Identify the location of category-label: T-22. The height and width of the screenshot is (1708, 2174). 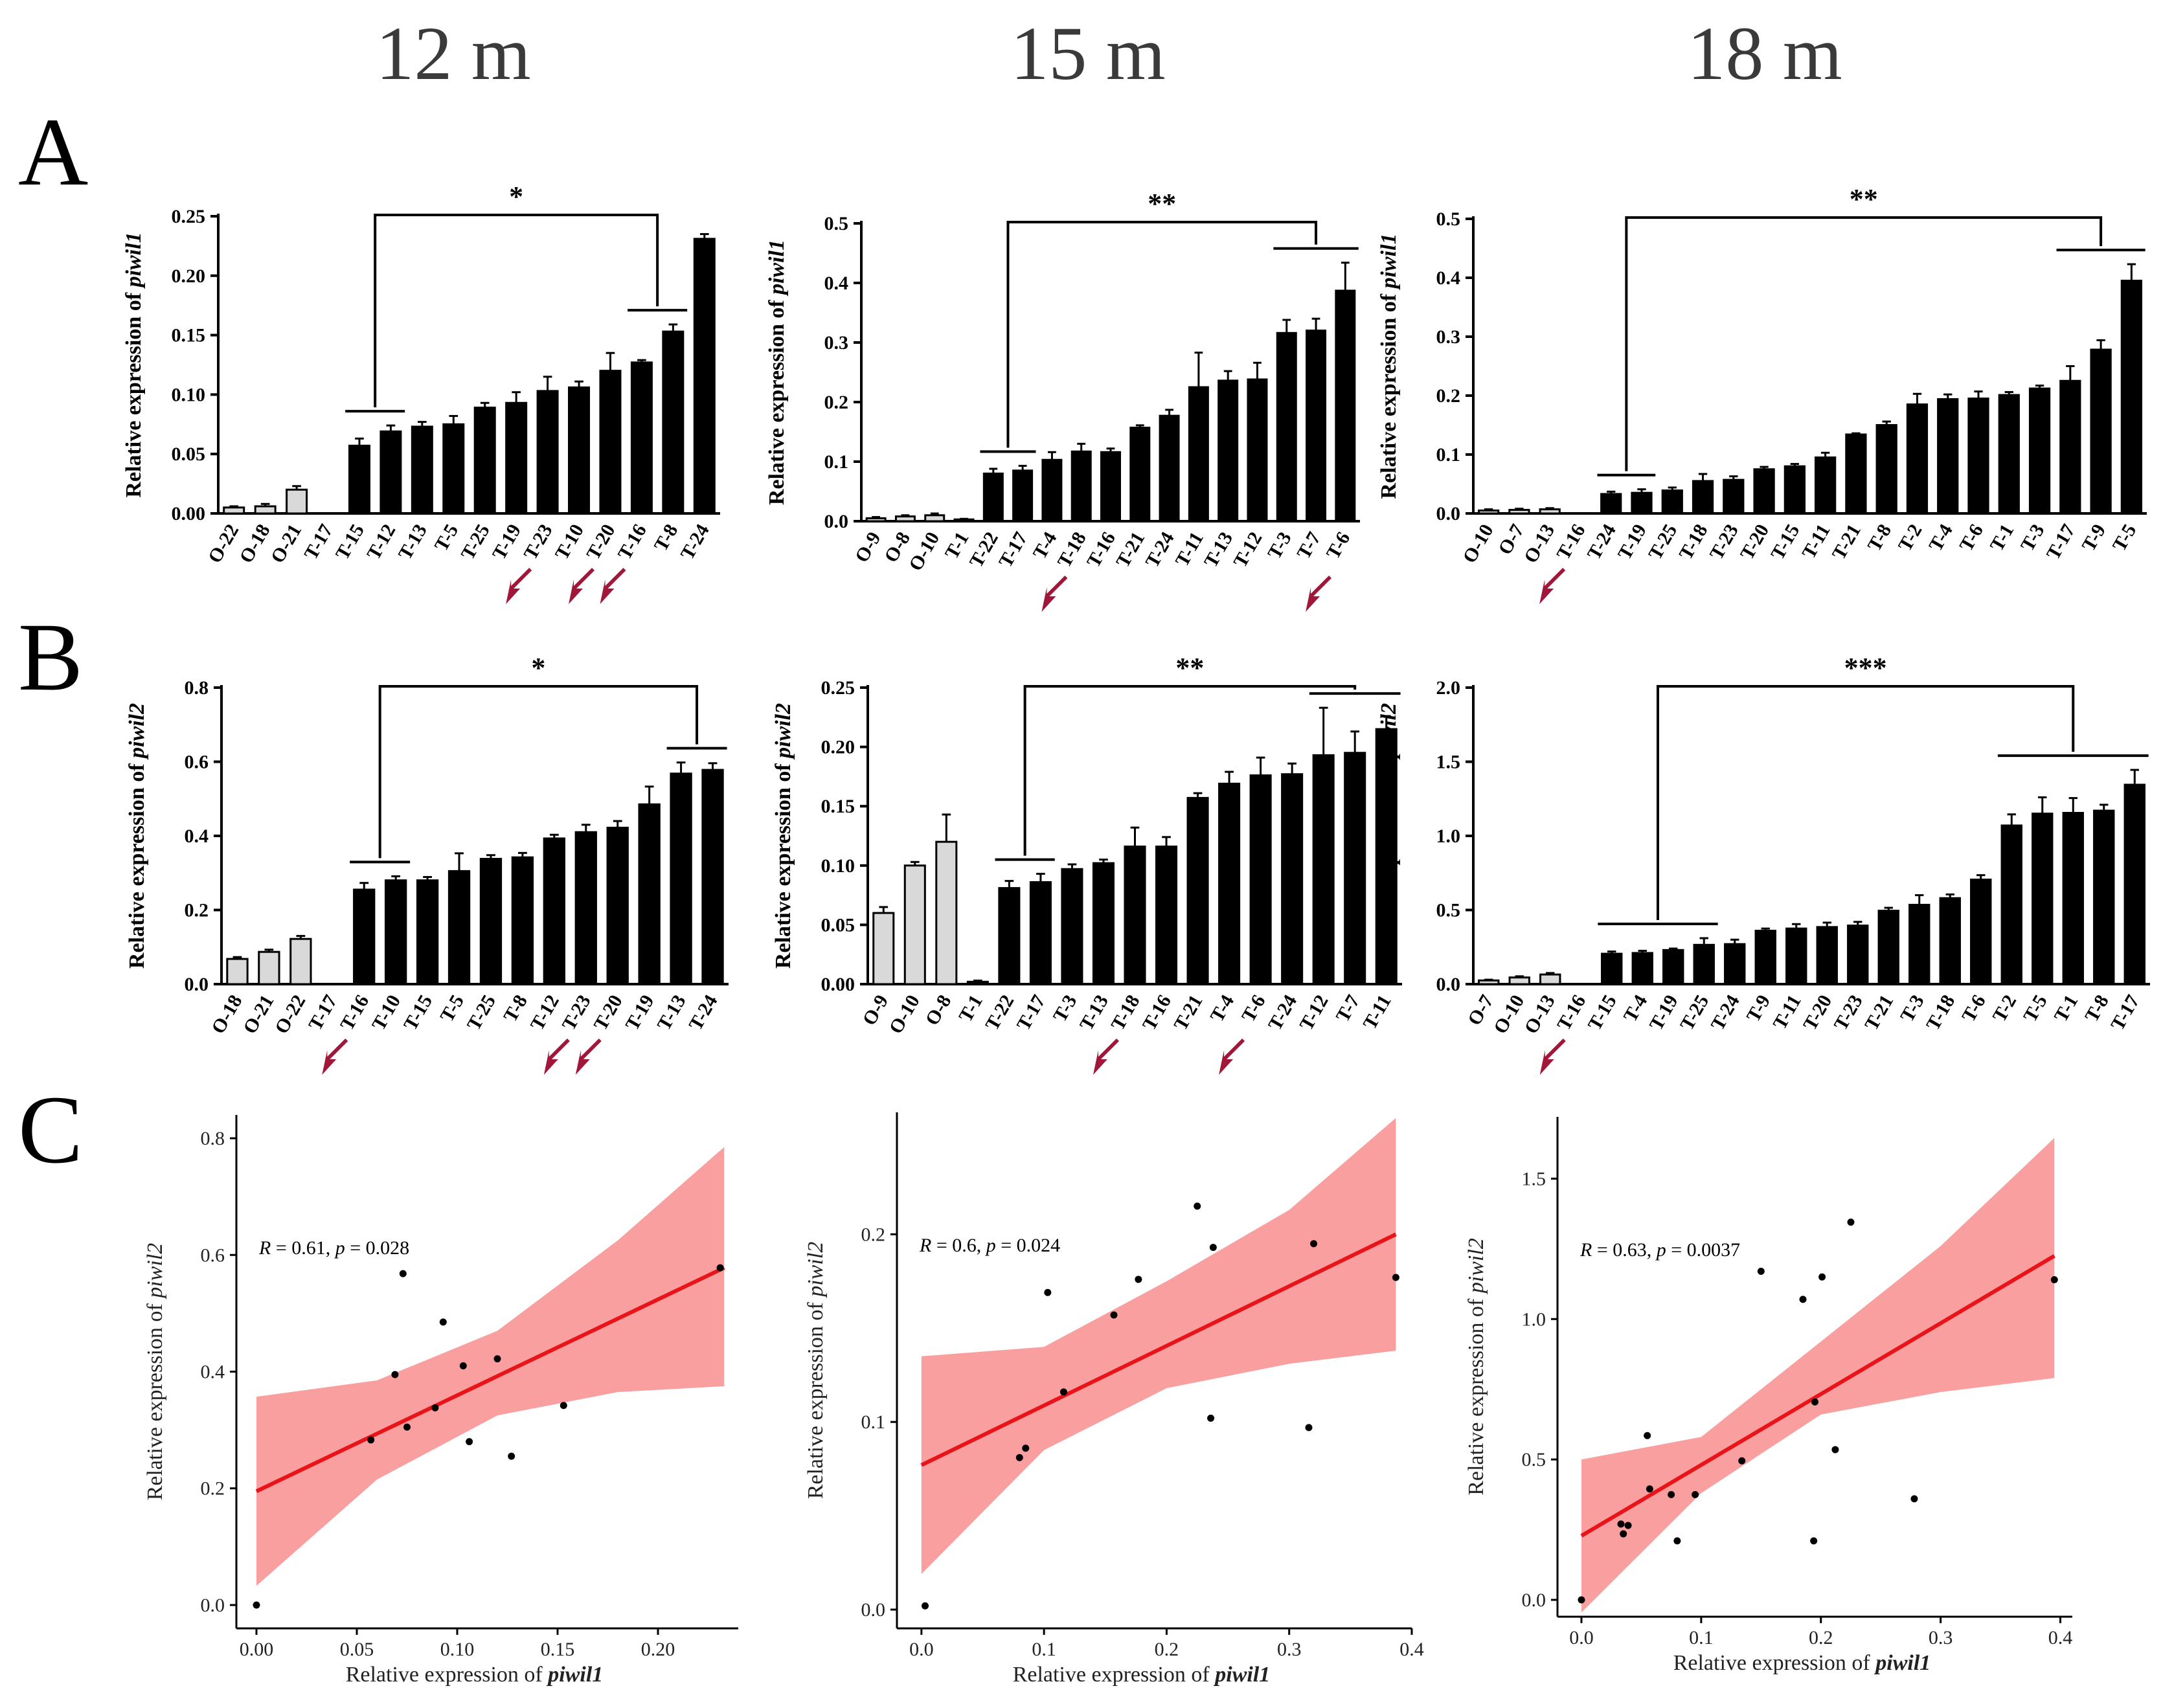
(1000, 1013).